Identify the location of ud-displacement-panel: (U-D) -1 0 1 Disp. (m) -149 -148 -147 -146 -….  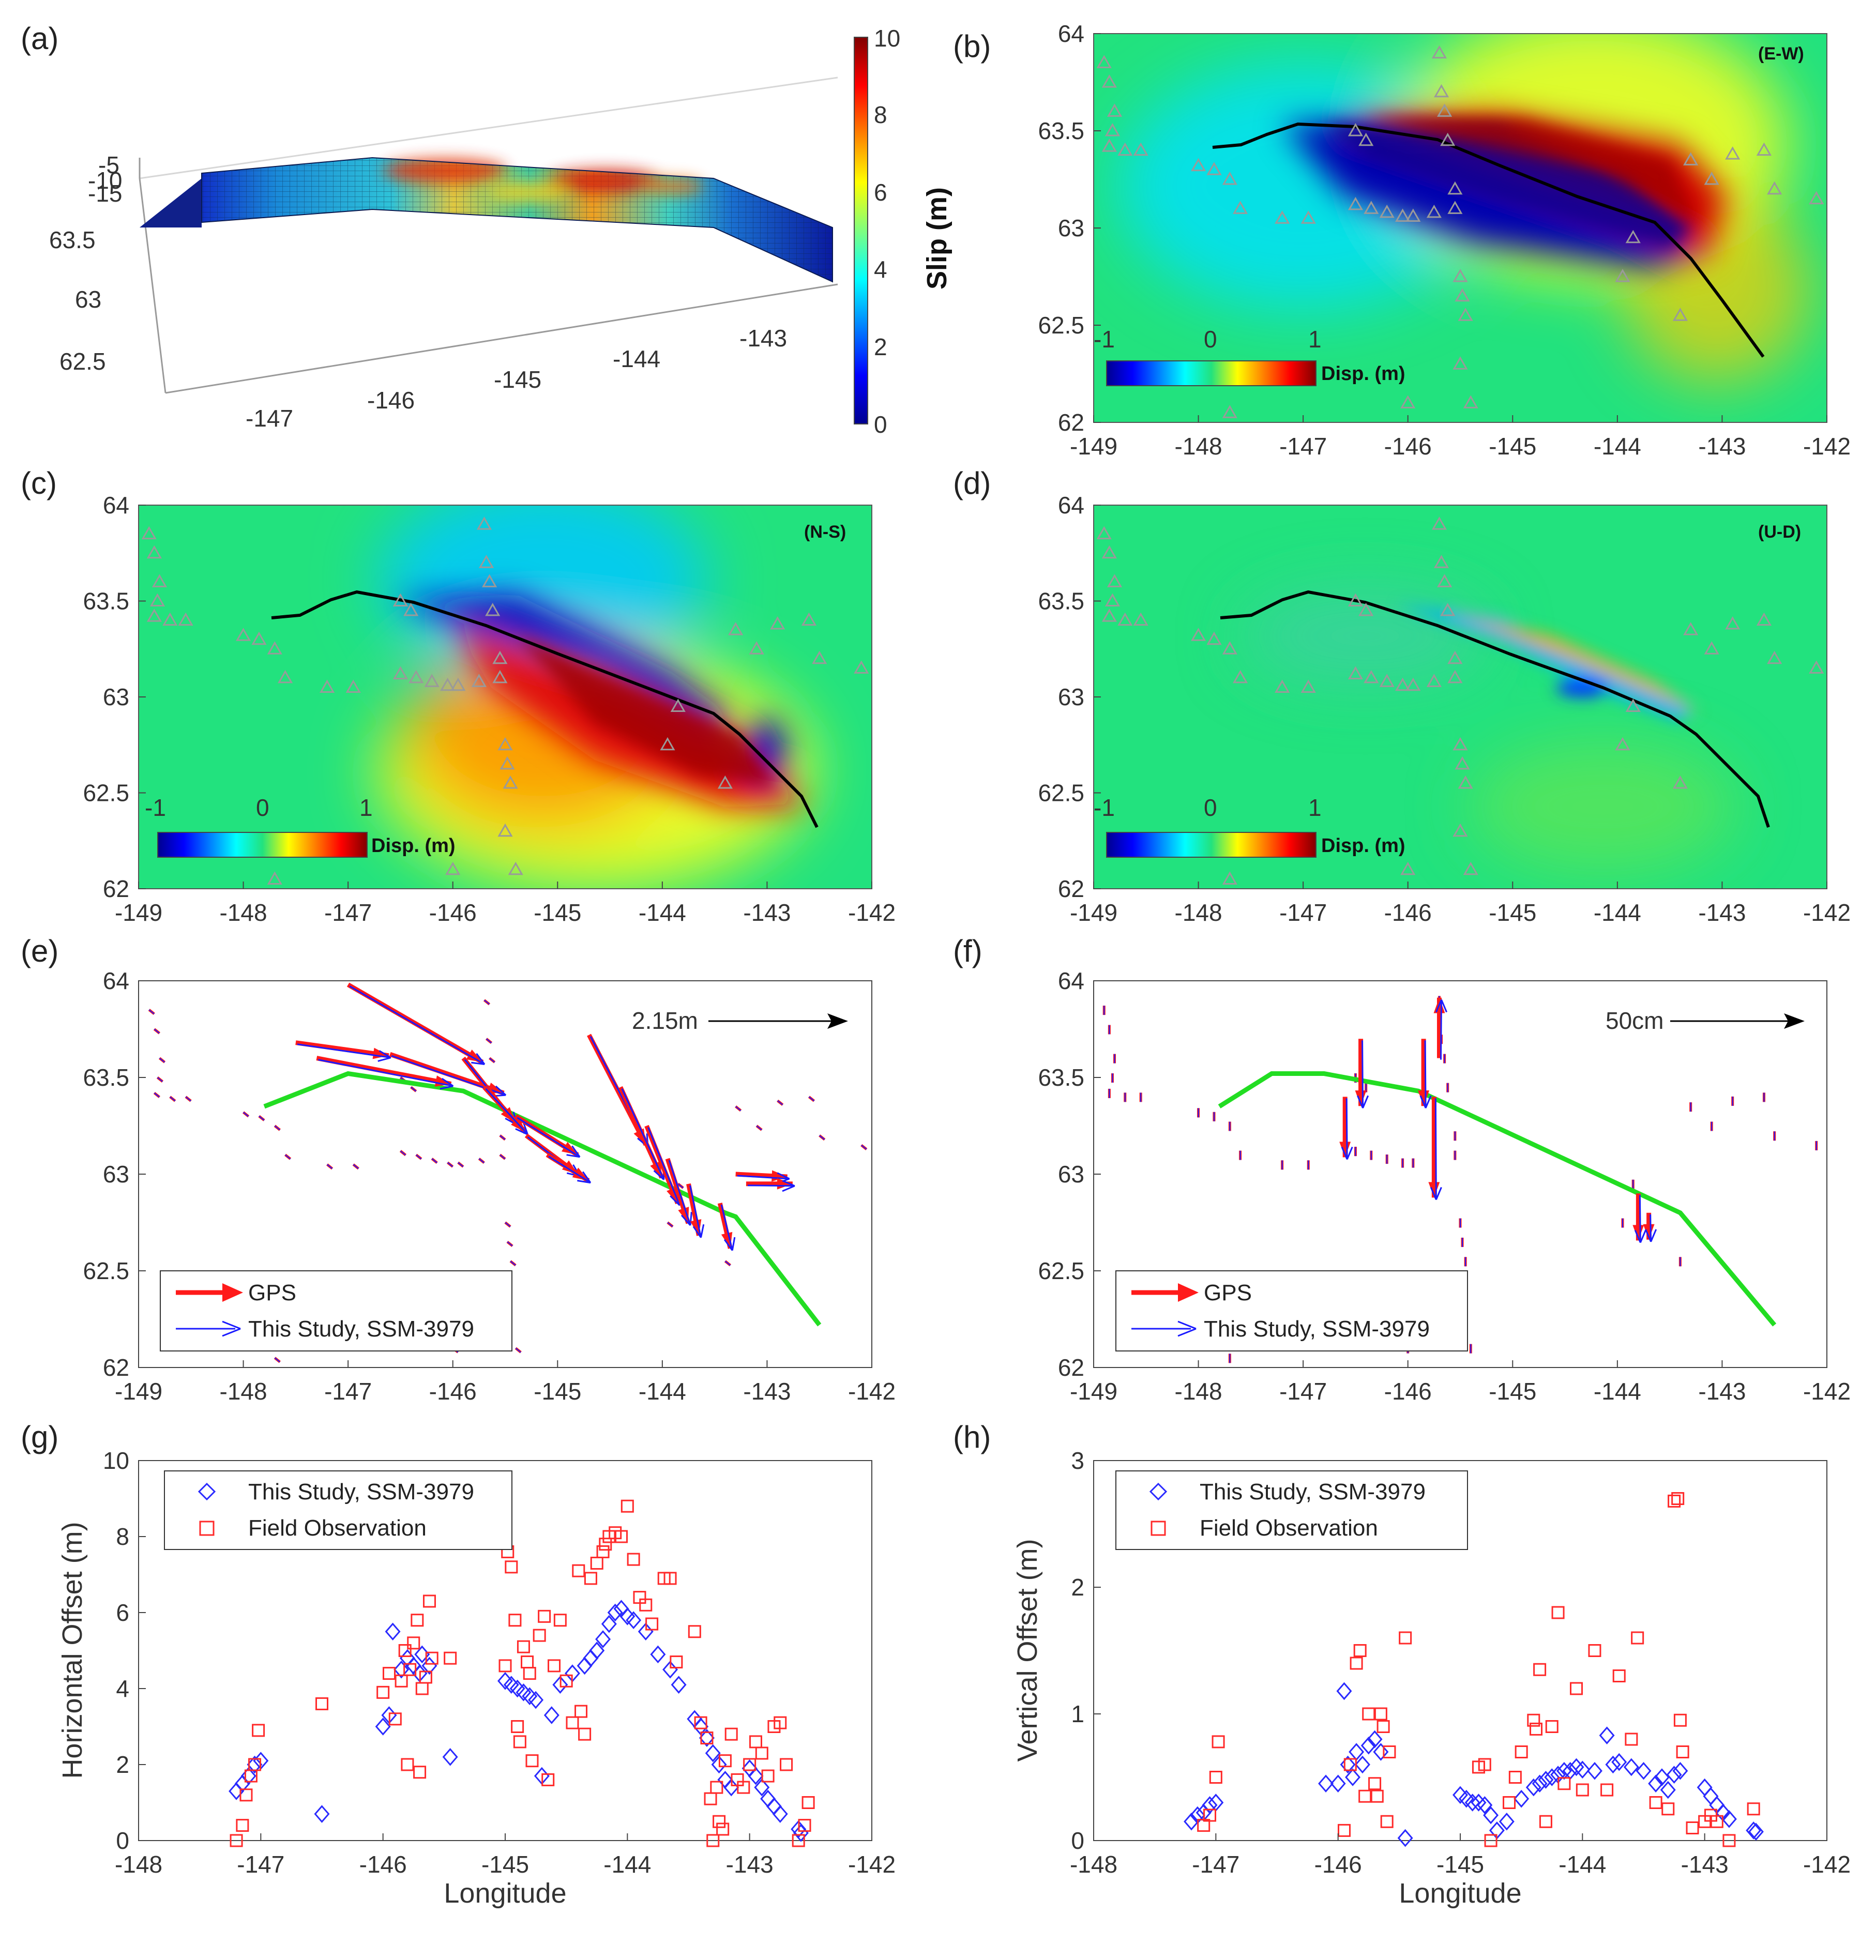
(1444, 709).